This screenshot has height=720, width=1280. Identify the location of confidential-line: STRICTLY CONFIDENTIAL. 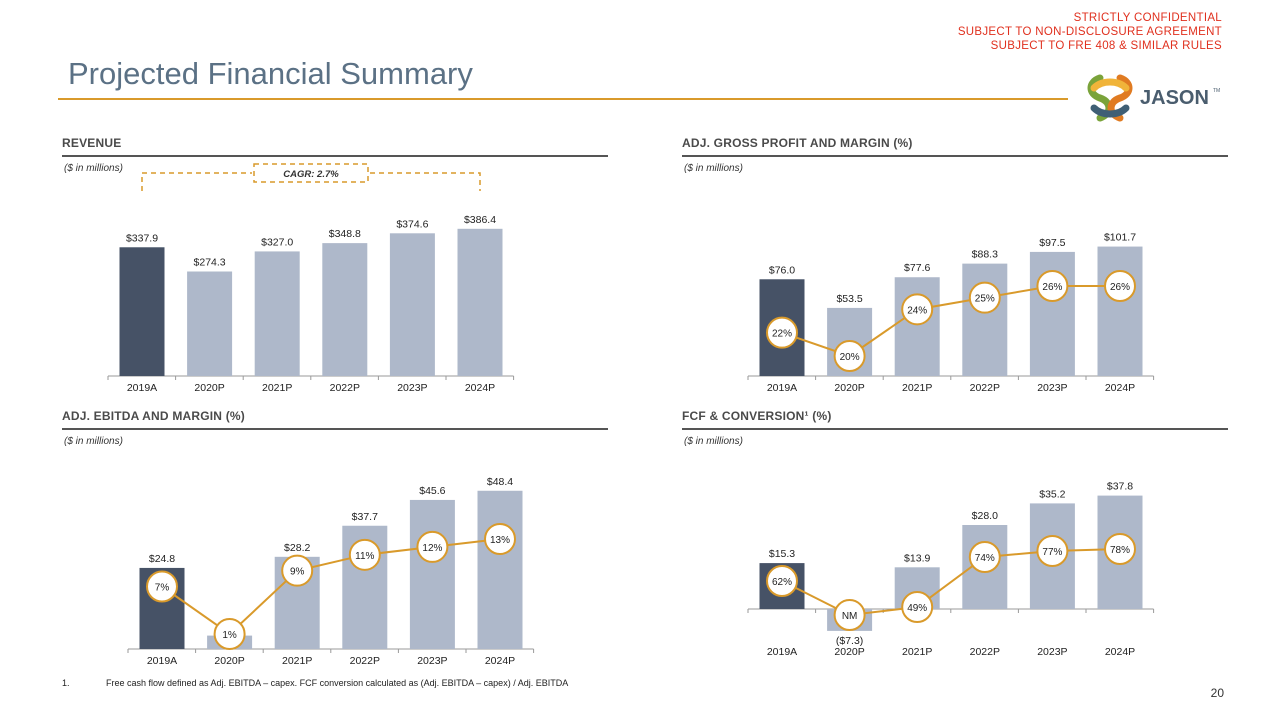
(1147, 18).